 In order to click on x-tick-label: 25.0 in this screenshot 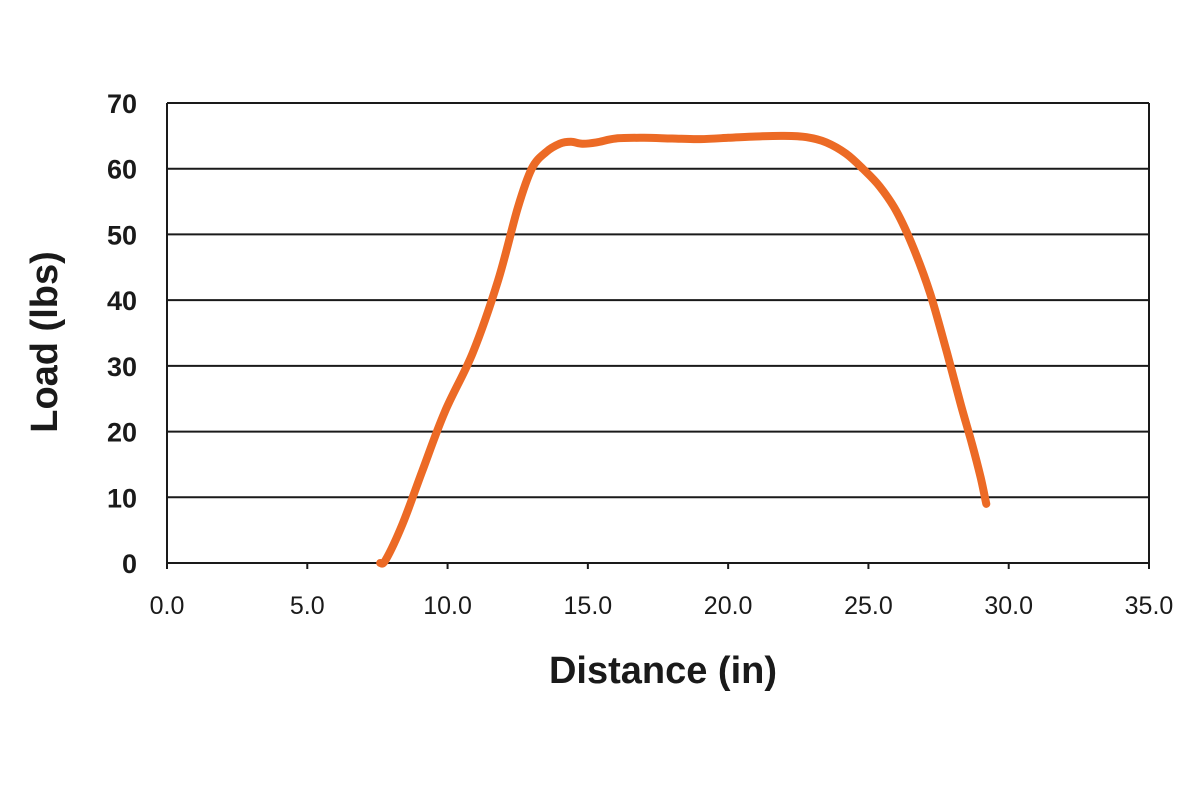, I will do `click(868, 606)`.